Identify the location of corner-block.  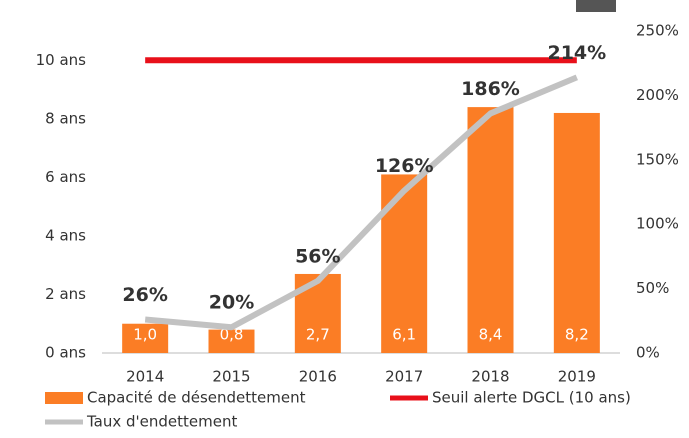
(596, 6).